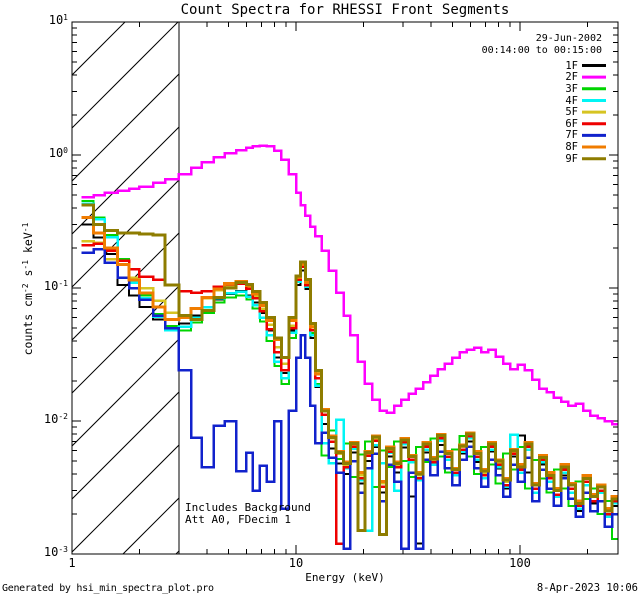 This screenshot has width=640, height=600. What do you see at coordinates (571, 65) in the screenshot?
I see `legend-label-1F: 1F` at bounding box center [571, 65].